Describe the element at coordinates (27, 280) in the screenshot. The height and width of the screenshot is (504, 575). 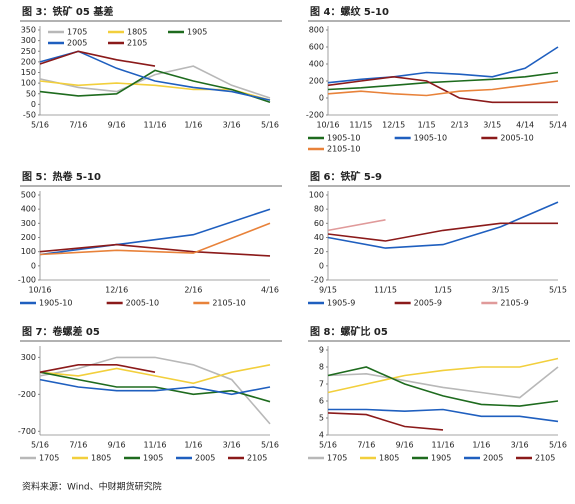
I see `y-tick-label: -100` at that location.